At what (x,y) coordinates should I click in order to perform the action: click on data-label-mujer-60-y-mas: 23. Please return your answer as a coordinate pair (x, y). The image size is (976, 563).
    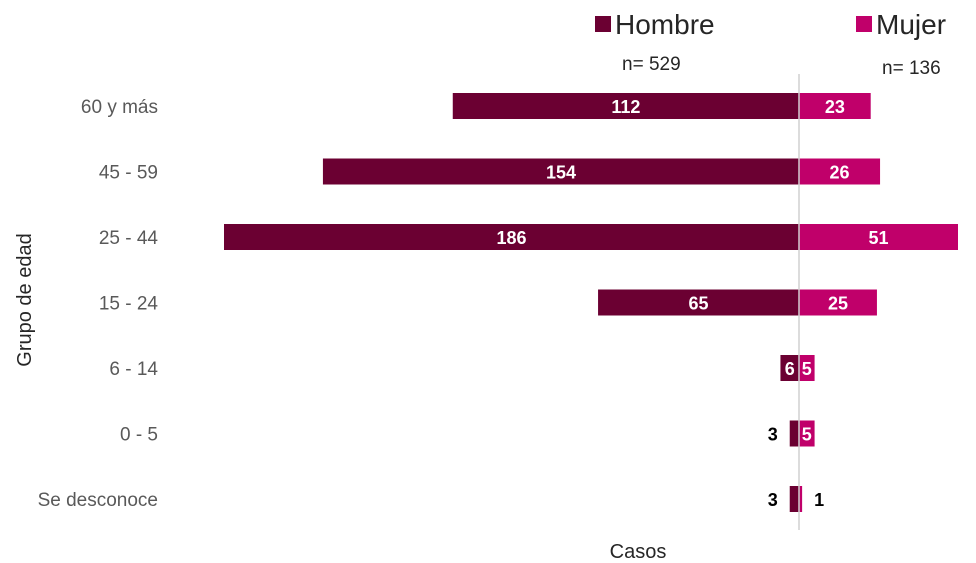
    Looking at the image, I should click on (835, 107).